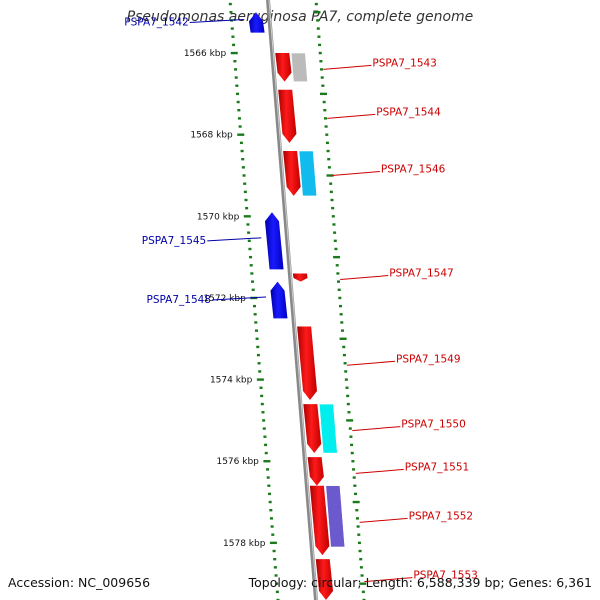 The image size is (600, 600). What do you see at coordinates (437, 467) in the screenshot?
I see `gene-label: PSPA7_1551` at bounding box center [437, 467].